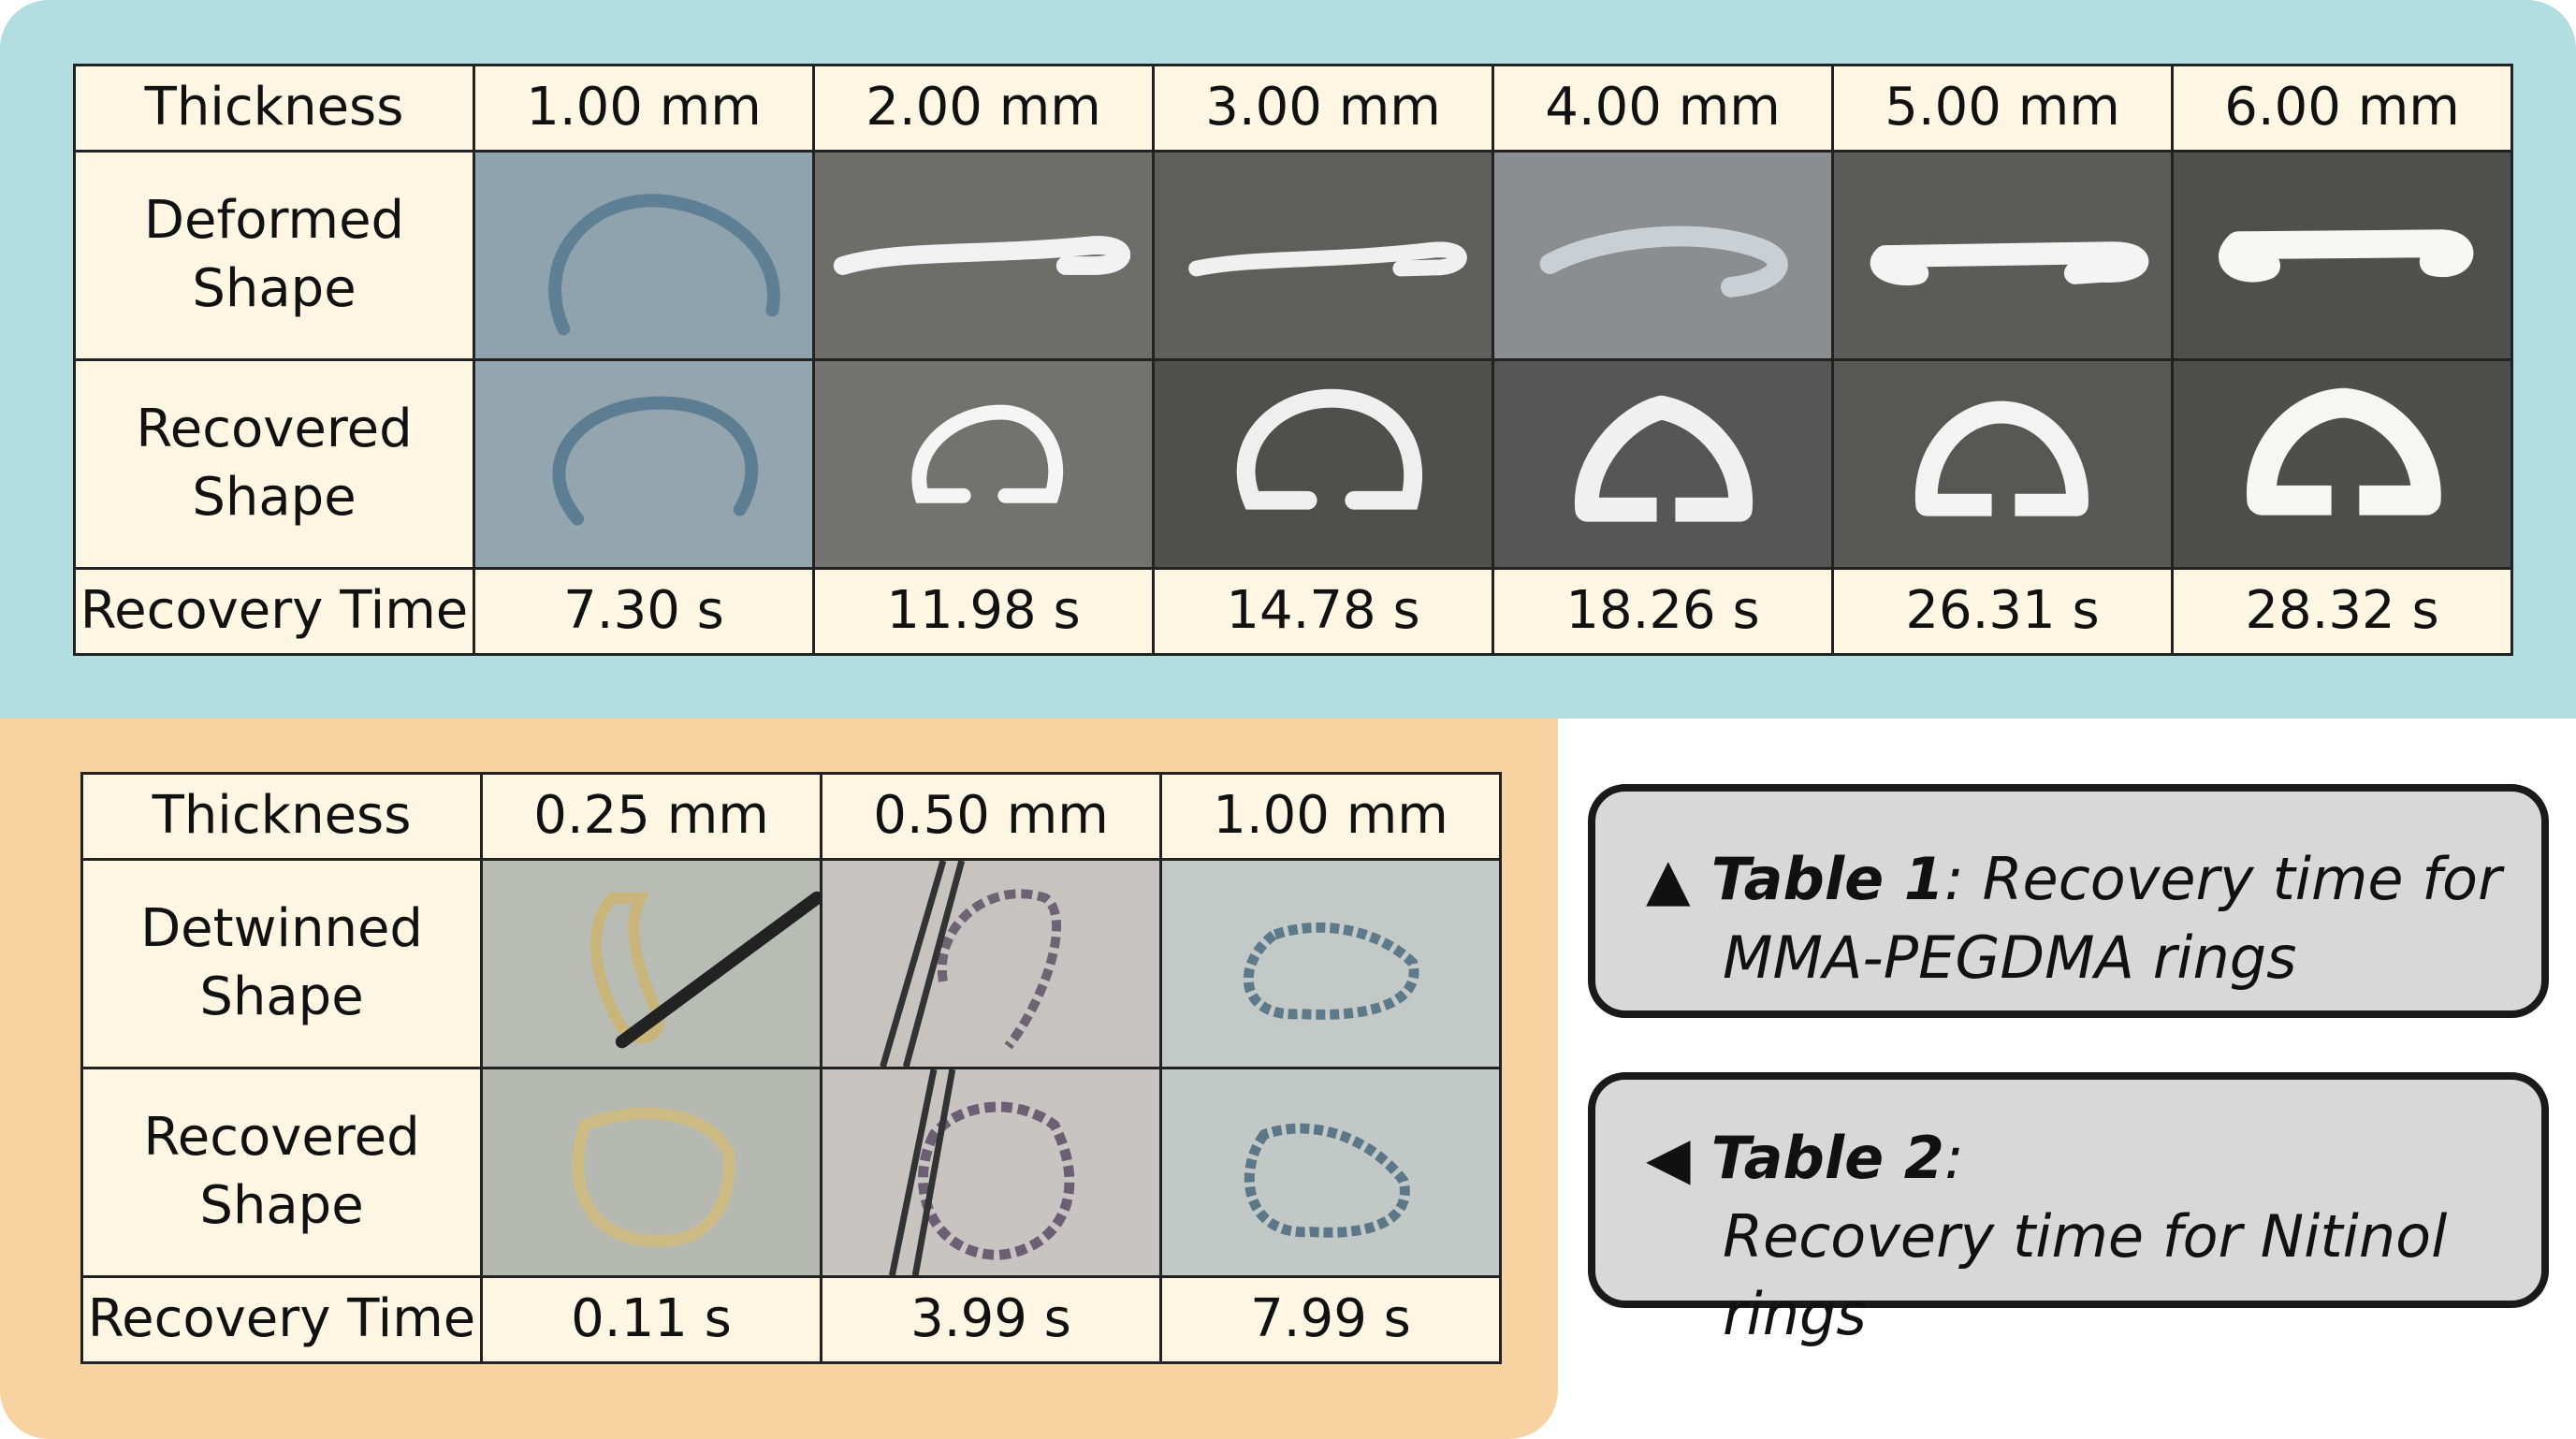  I want to click on caption-text: MMA-PEGDMA rings, so click(2010, 958).